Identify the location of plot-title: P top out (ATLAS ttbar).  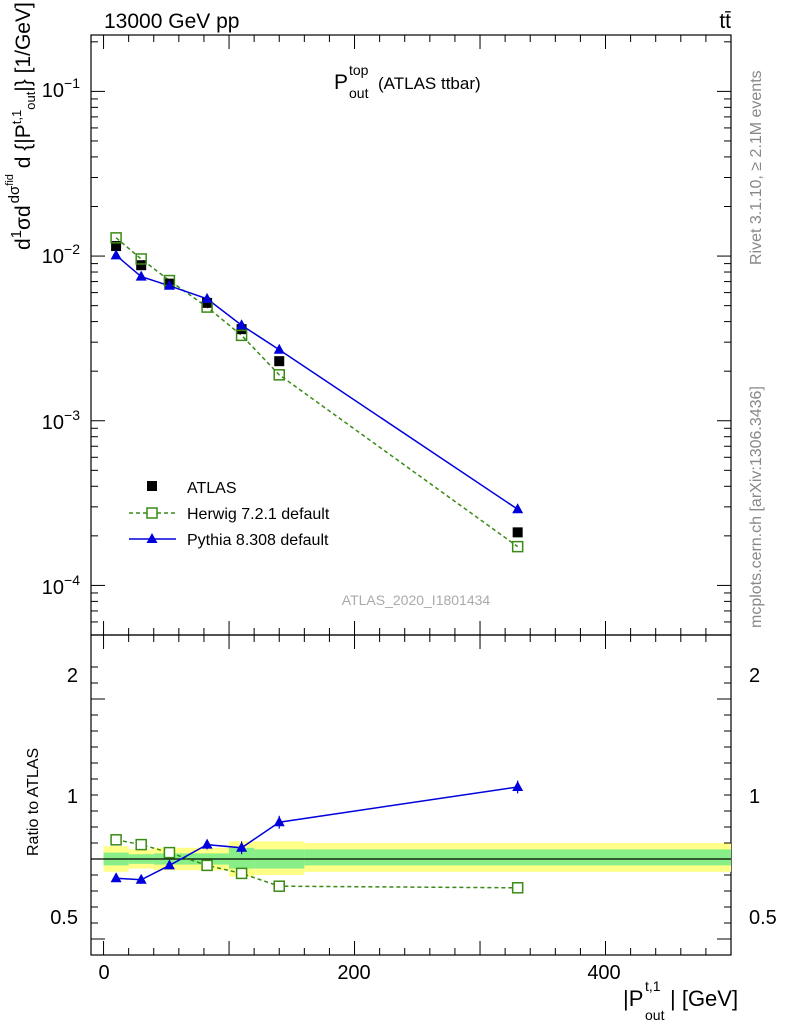
(407, 81).